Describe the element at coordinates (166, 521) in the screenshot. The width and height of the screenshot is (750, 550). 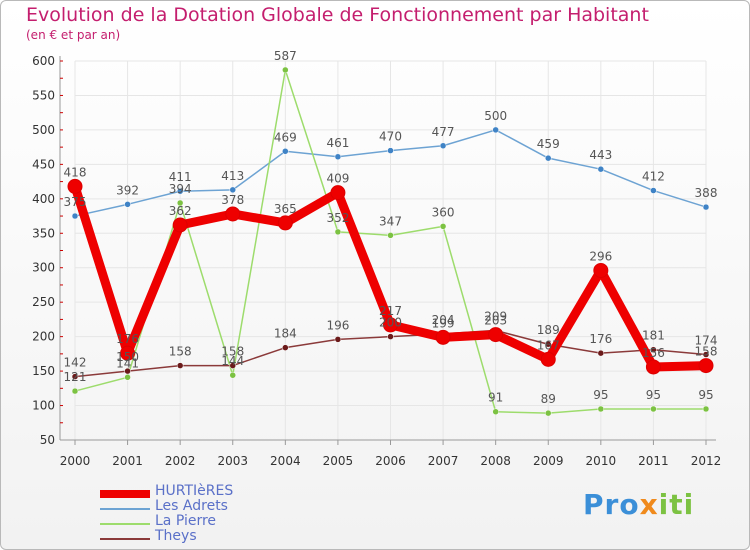
I see `legend-item-la-pierre: La Pierre` at that location.